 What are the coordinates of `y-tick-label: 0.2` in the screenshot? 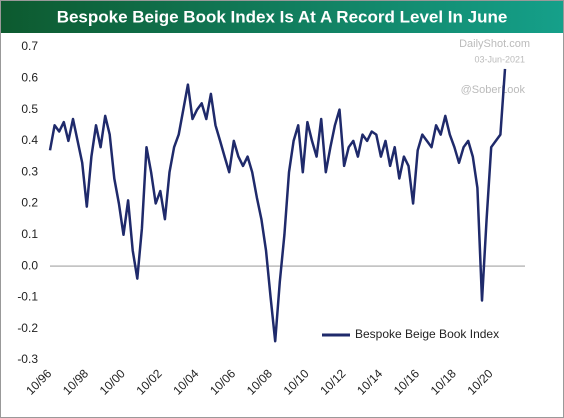 It's located at (29, 203).